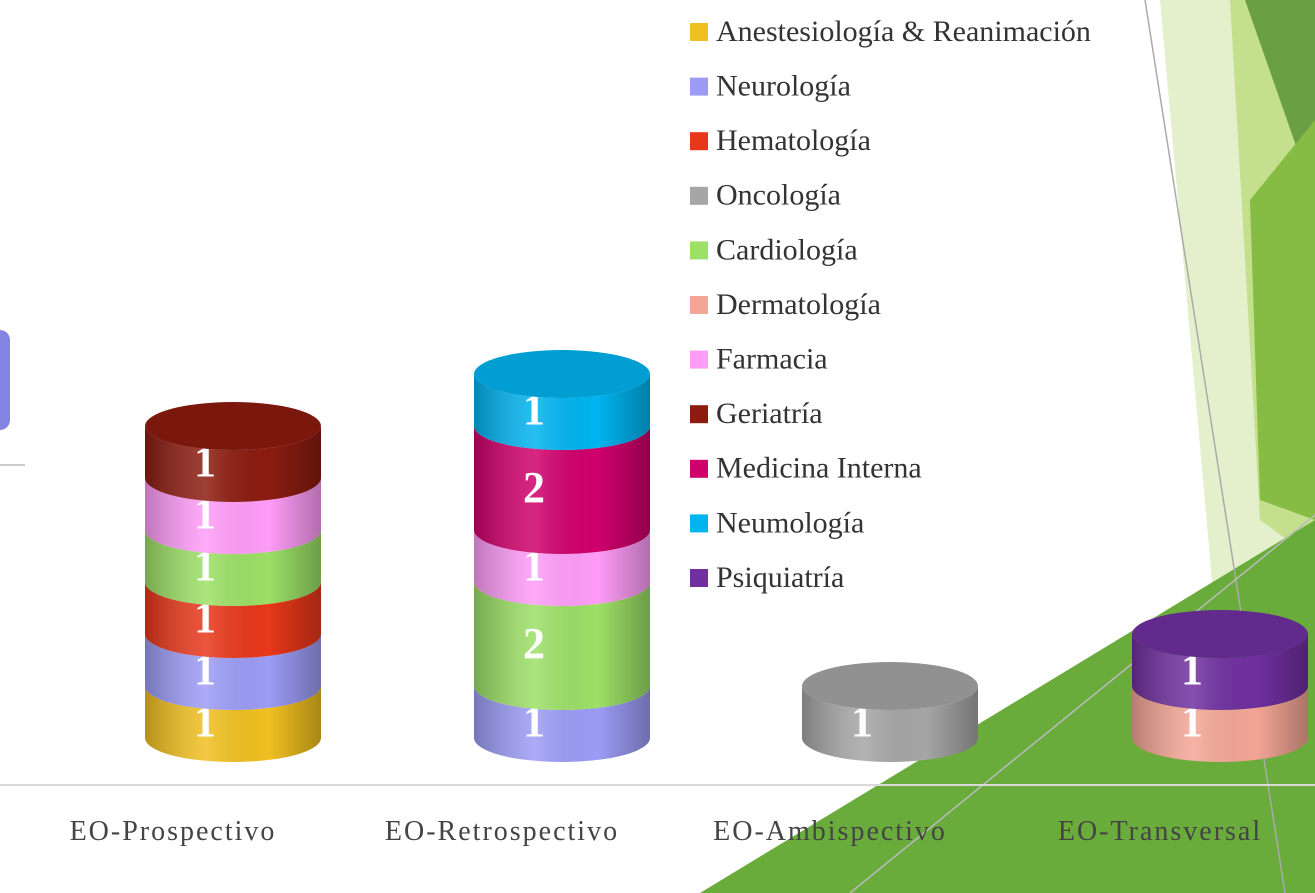 Image resolution: width=1315 pixels, height=893 pixels. What do you see at coordinates (1160, 831) in the screenshot?
I see `x-tick-label: EO-Transversal` at bounding box center [1160, 831].